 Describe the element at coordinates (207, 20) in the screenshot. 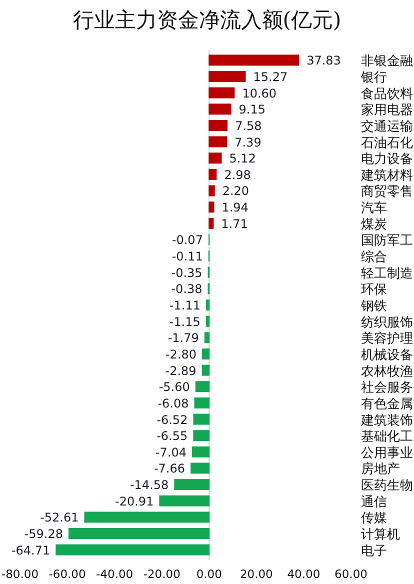

I see `title: 行业主力资金净流入额(亿元)` at that location.